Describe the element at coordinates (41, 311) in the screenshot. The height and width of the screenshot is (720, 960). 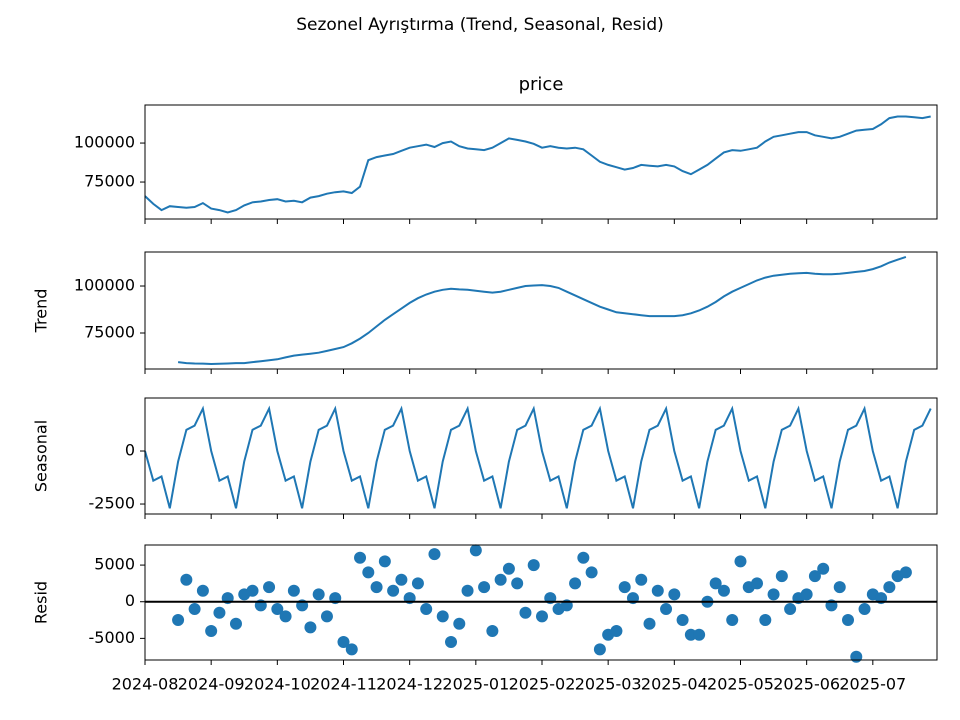
I see `y-axis-label: Trend` at that location.